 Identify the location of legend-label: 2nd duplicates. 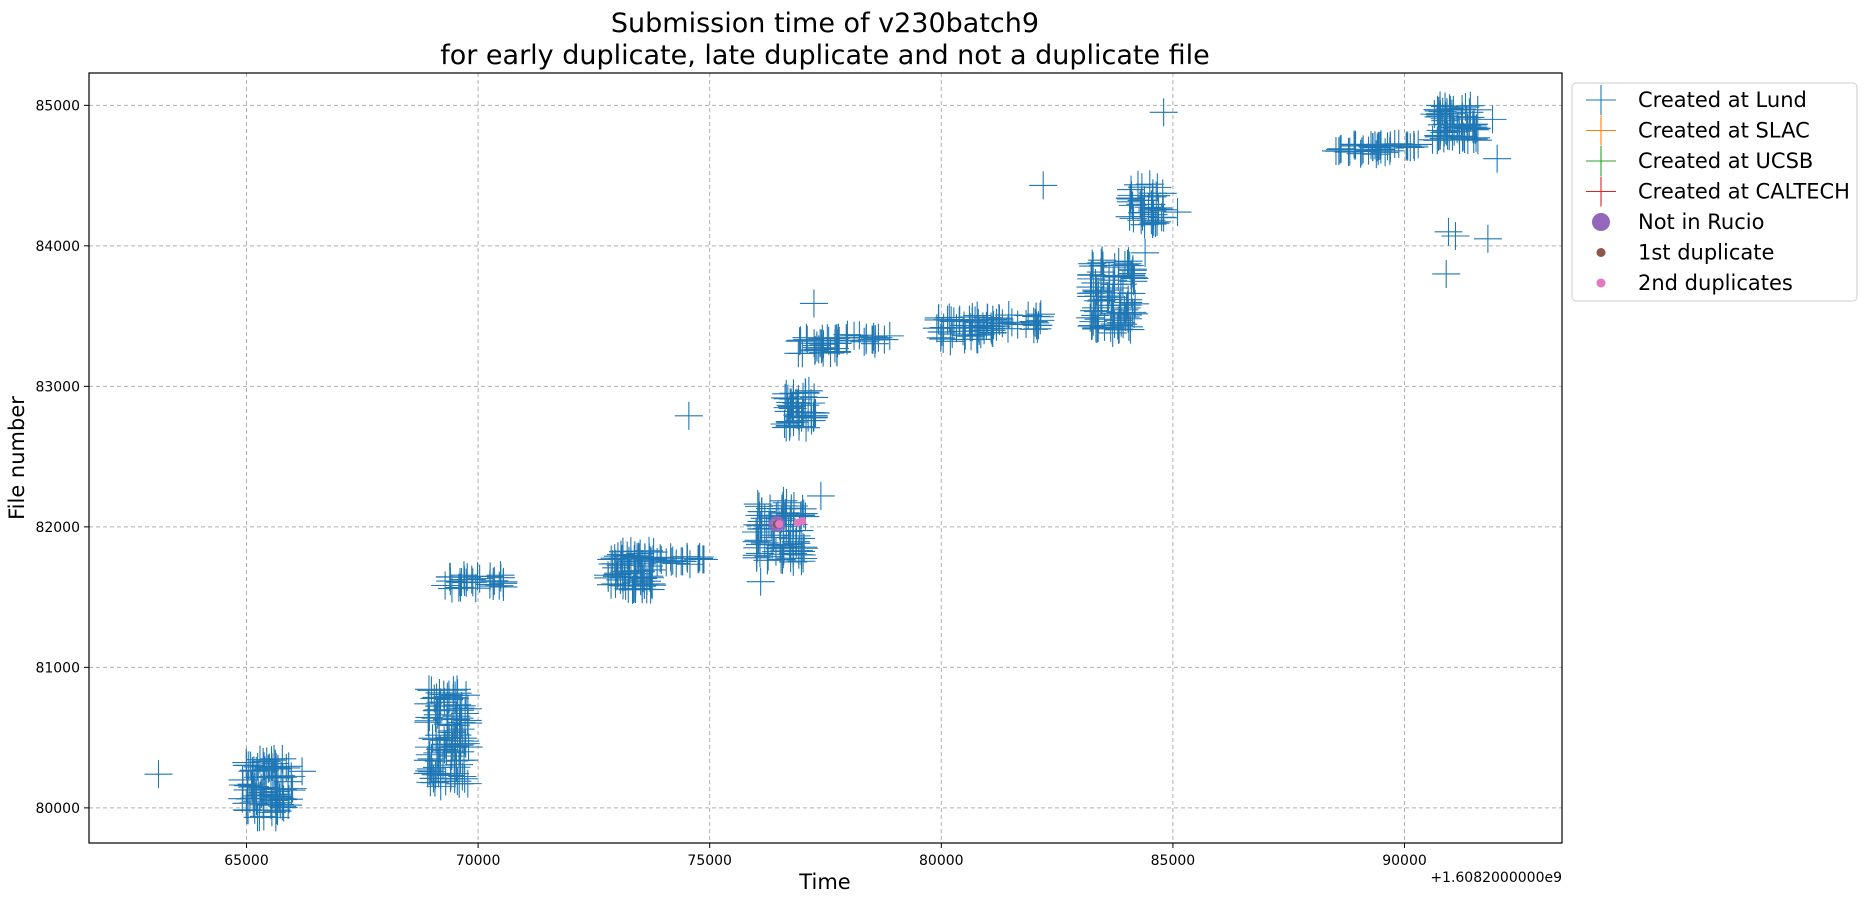
(1715, 283).